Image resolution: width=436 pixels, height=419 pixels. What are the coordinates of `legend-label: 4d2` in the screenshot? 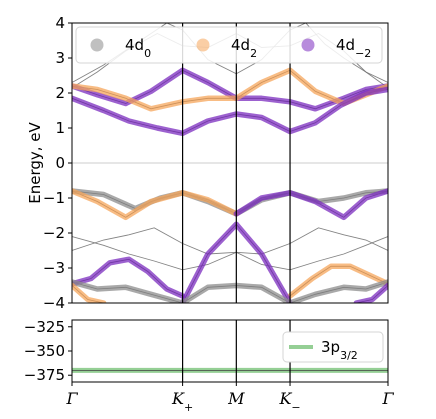 It's located at (244, 48).